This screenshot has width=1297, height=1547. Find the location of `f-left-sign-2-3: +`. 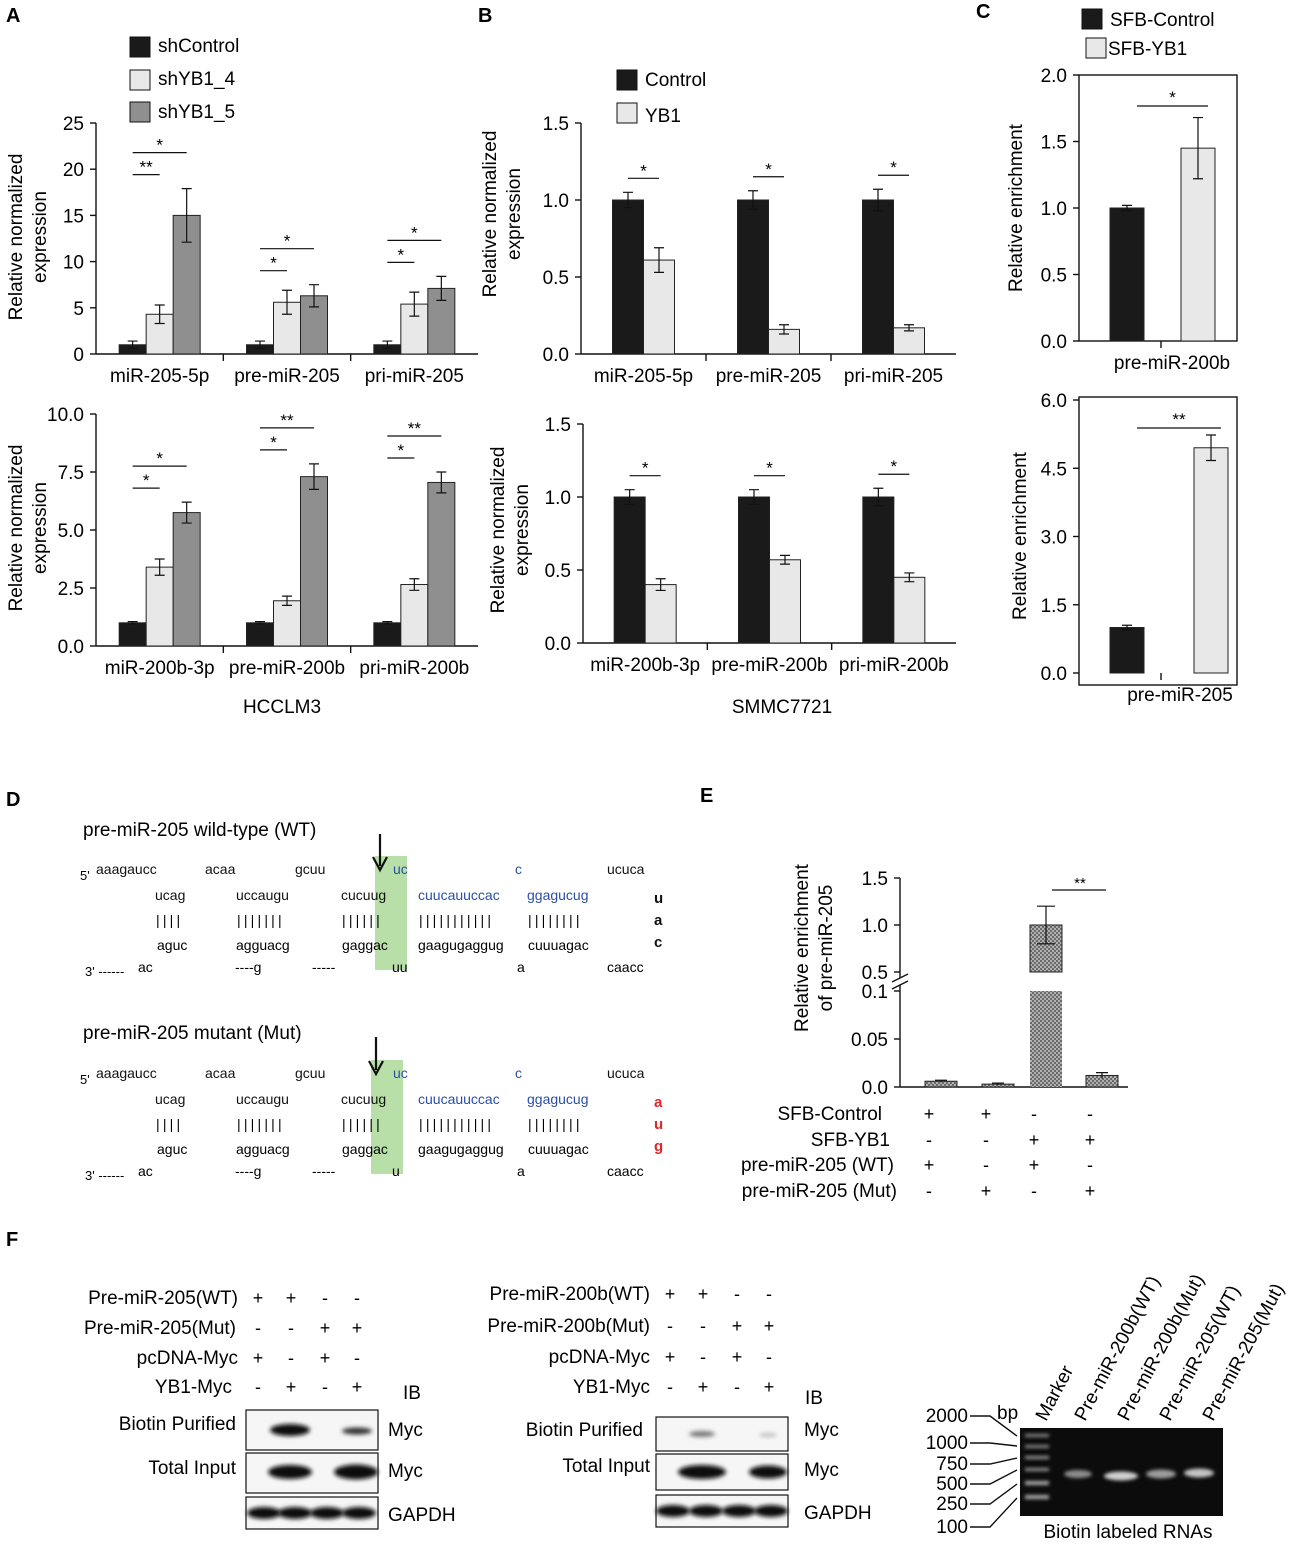

f-left-sign-2-3: + is located at coordinates (325, 1328).